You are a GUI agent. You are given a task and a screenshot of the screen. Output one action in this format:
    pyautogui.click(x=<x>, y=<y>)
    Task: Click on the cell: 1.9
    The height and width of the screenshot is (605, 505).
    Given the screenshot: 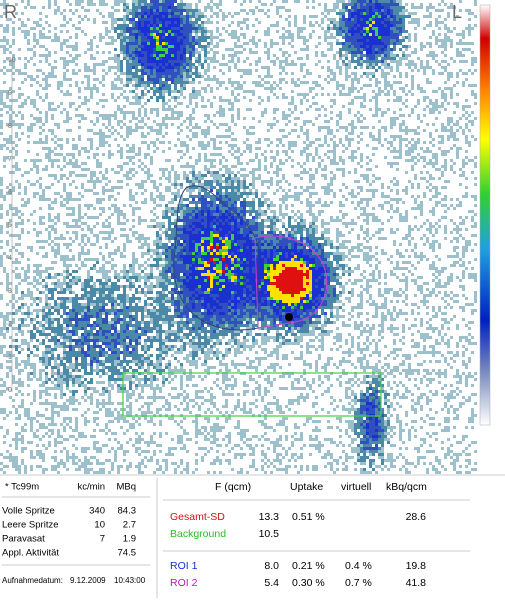 What is the action you would take?
    pyautogui.click(x=129, y=539)
    